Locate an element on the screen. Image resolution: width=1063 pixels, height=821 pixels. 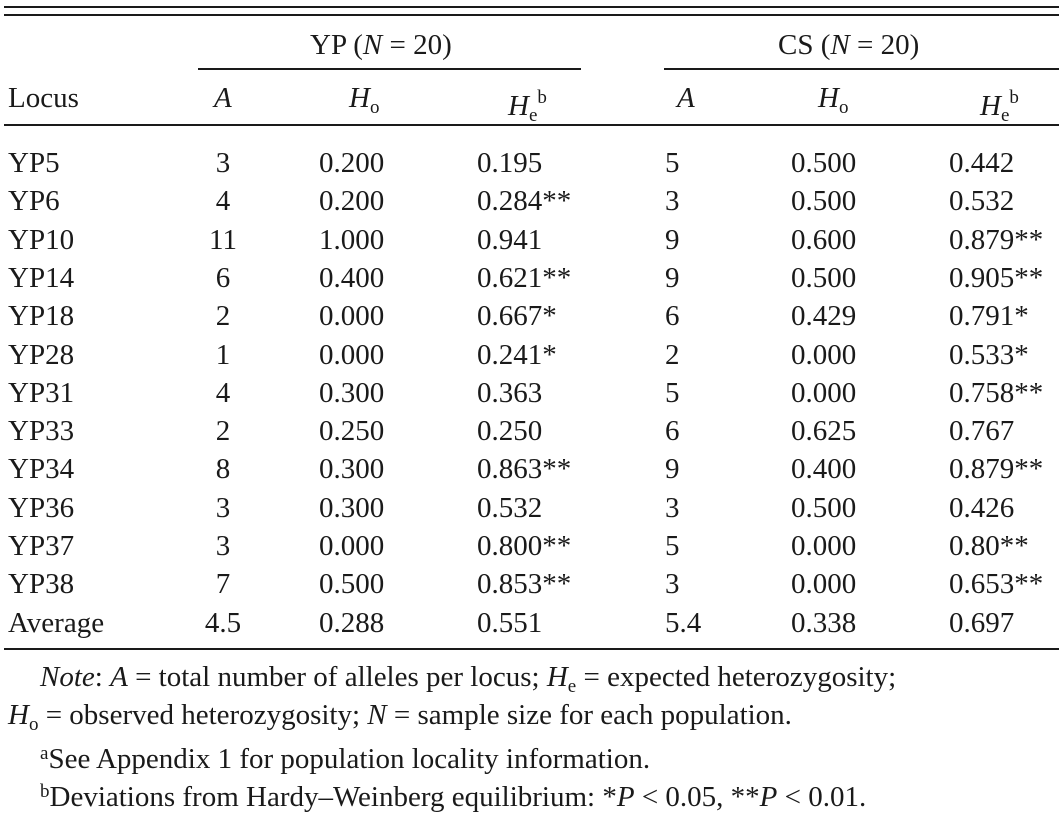
col-header-cs-a: A is located at coordinates (686, 98).